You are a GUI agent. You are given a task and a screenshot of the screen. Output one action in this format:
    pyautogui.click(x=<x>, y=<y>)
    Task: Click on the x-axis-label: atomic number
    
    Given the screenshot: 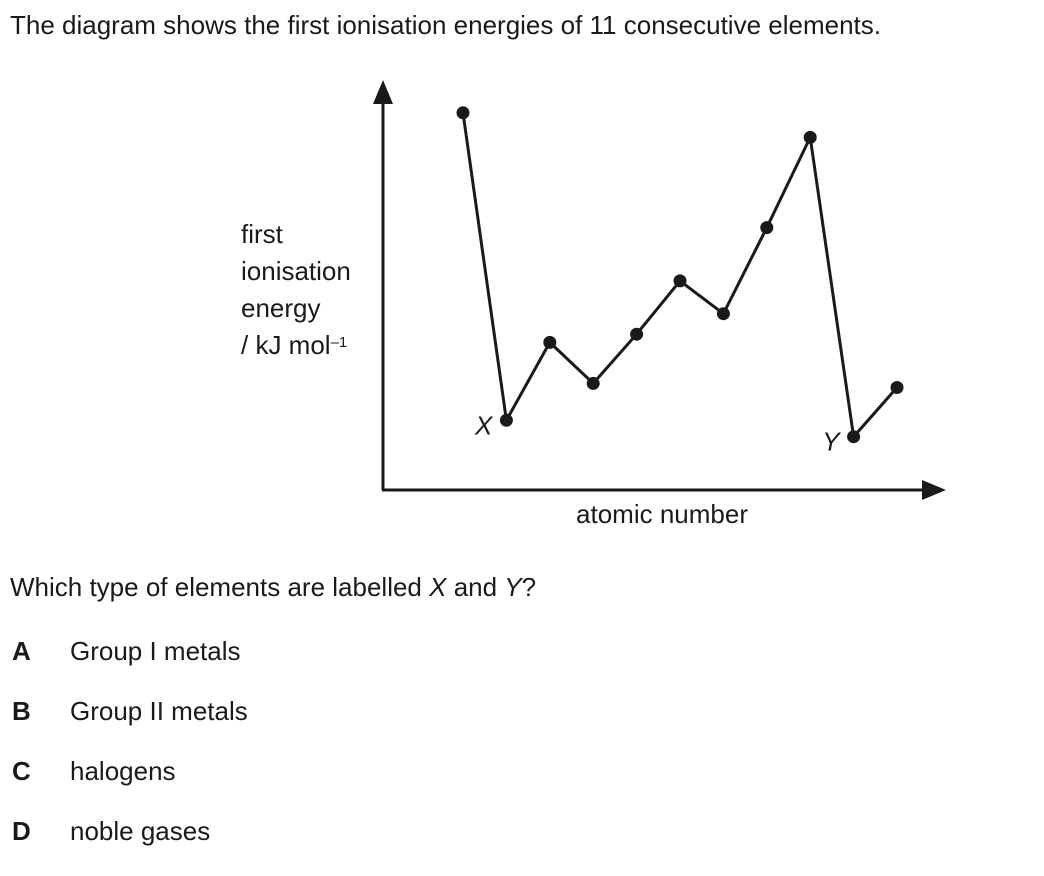 What is the action you would take?
    pyautogui.click(x=662, y=514)
    